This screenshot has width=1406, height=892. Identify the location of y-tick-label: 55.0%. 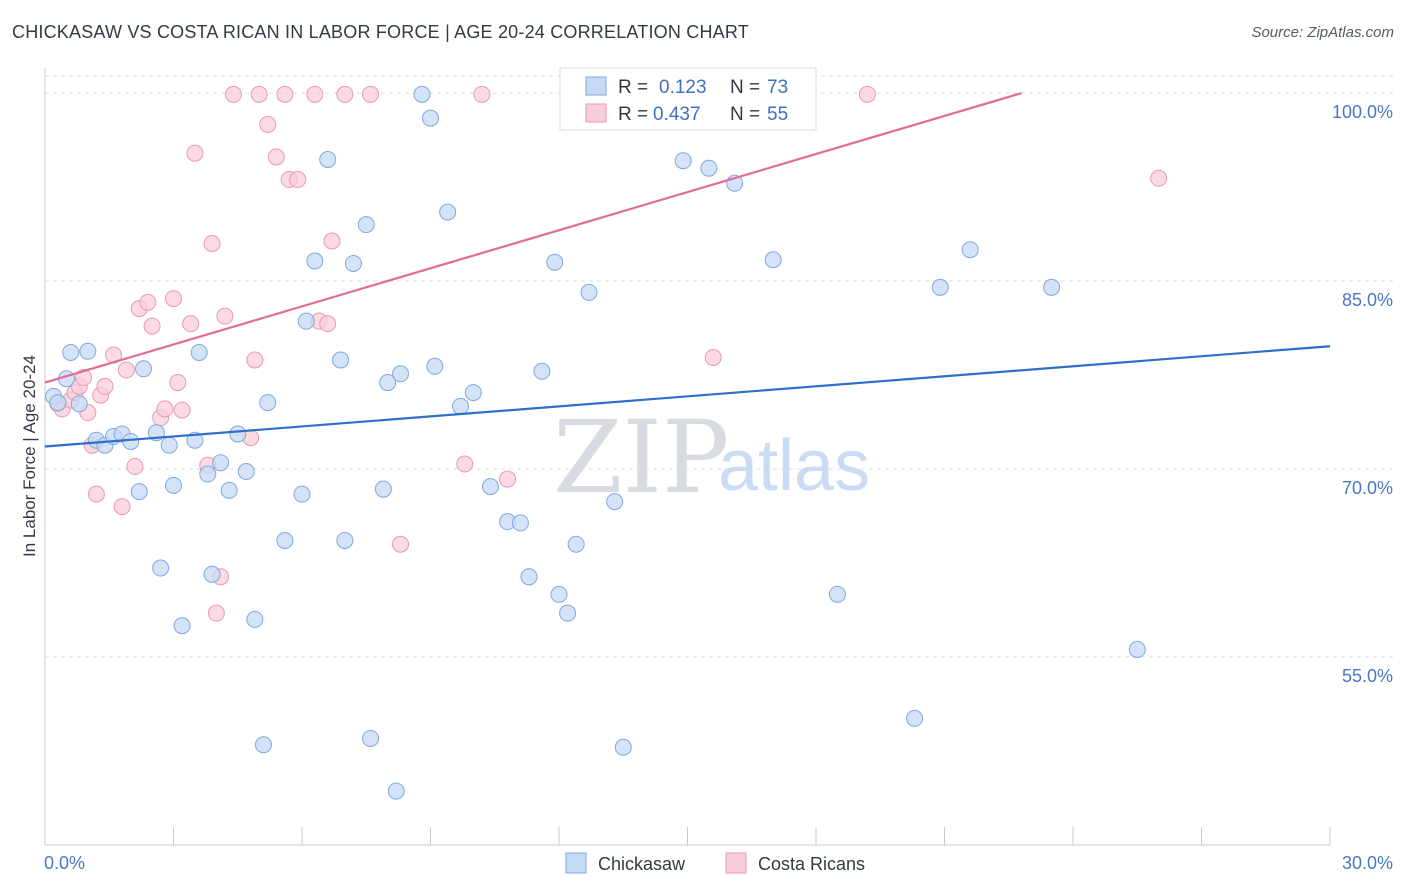
(1367, 676).